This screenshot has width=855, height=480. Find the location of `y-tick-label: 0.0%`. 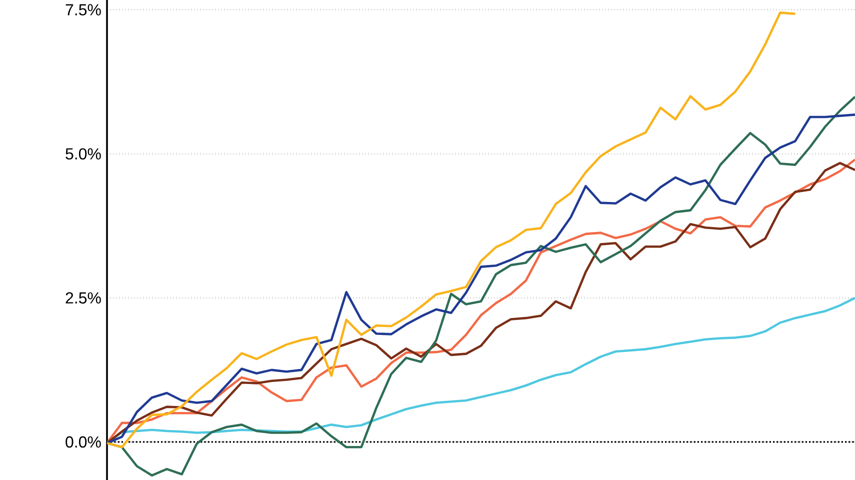

y-tick-label: 0.0% is located at coordinates (83, 442).